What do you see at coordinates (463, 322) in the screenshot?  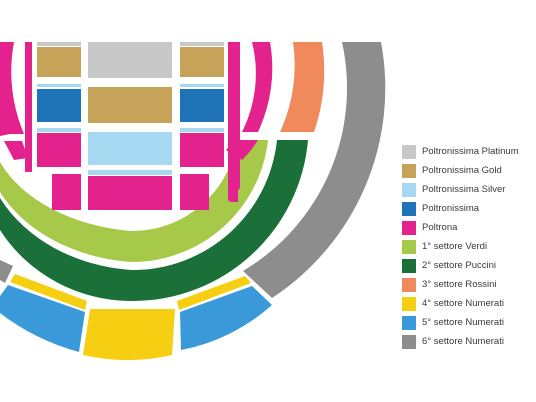 I see `legend-label: 5° settore Numerati` at bounding box center [463, 322].